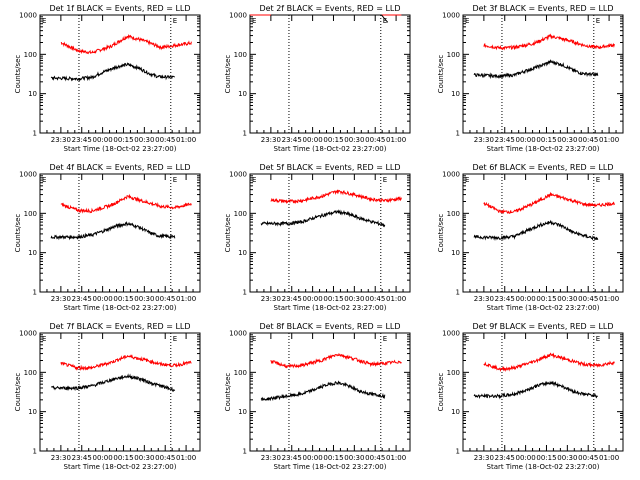 The image size is (640, 480). Describe the element at coordinates (119, 326) in the screenshot. I see `panel-title: Det 7f BLACK = Events, RED = LLD` at that location.